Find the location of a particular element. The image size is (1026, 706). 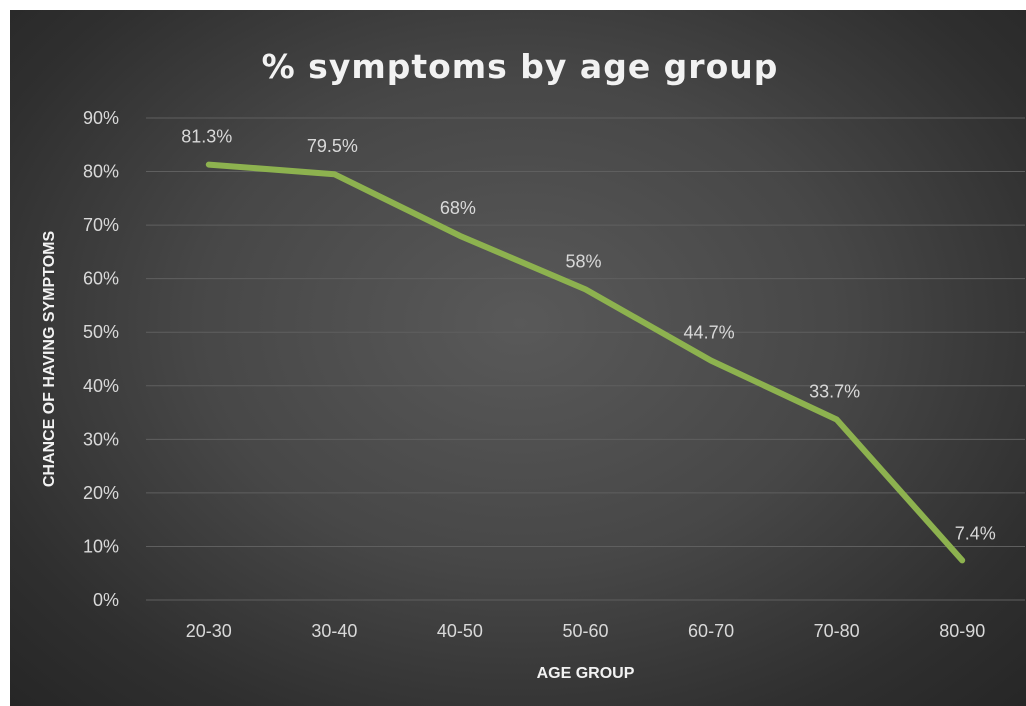

data-label: 33.7% is located at coordinates (834, 392).